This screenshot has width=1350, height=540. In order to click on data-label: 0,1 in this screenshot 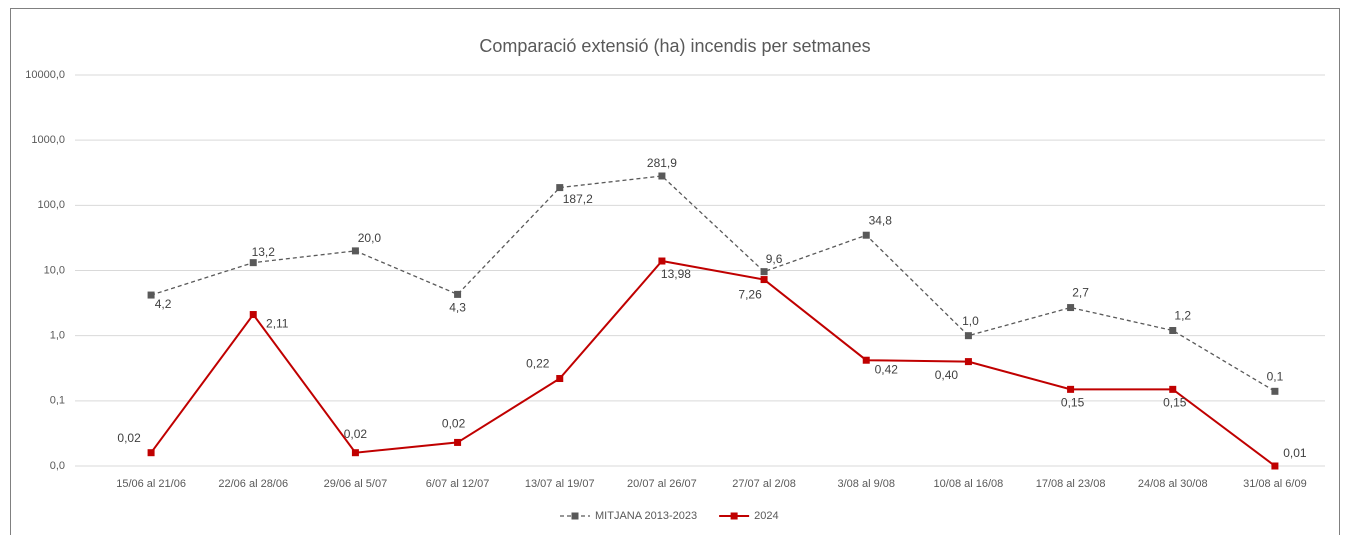, I will do `click(1275, 376)`.